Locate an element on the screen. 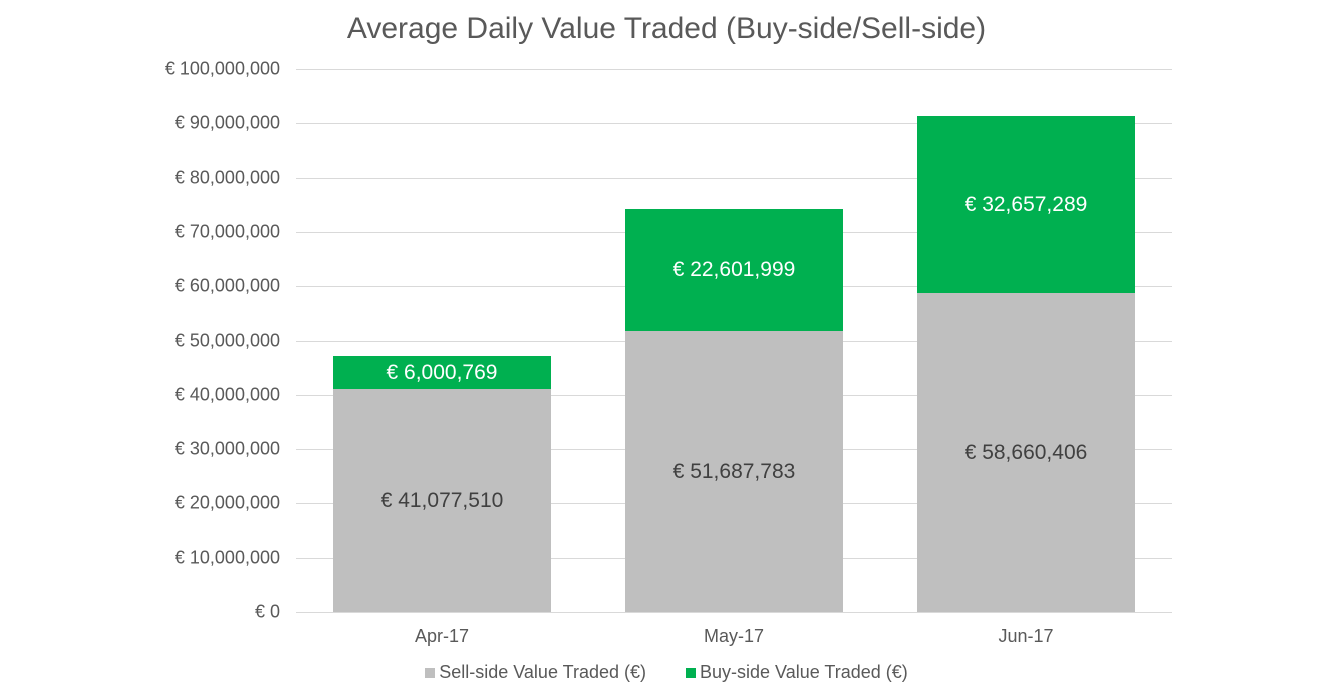  data-label: € 51,687,783 is located at coordinates (734, 471).